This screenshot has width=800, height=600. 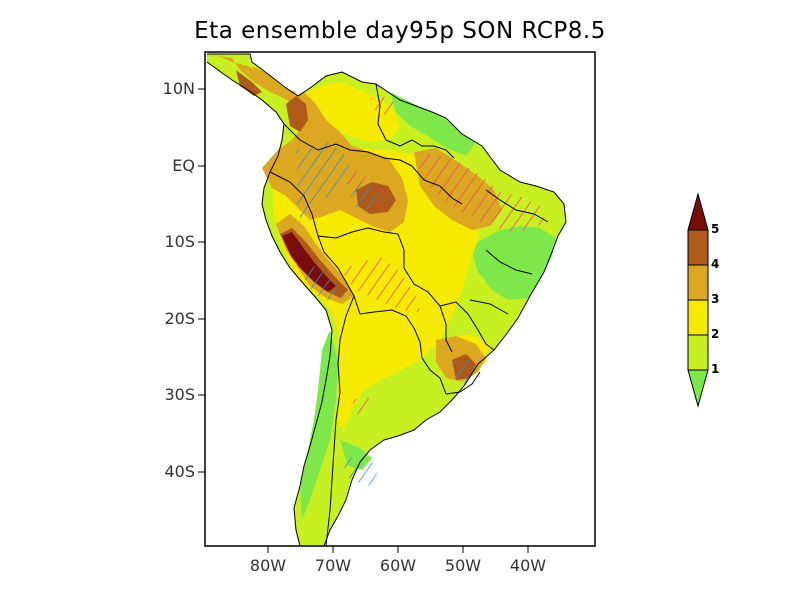 I want to click on zone-4-5-colombia, so click(x=297, y=114).